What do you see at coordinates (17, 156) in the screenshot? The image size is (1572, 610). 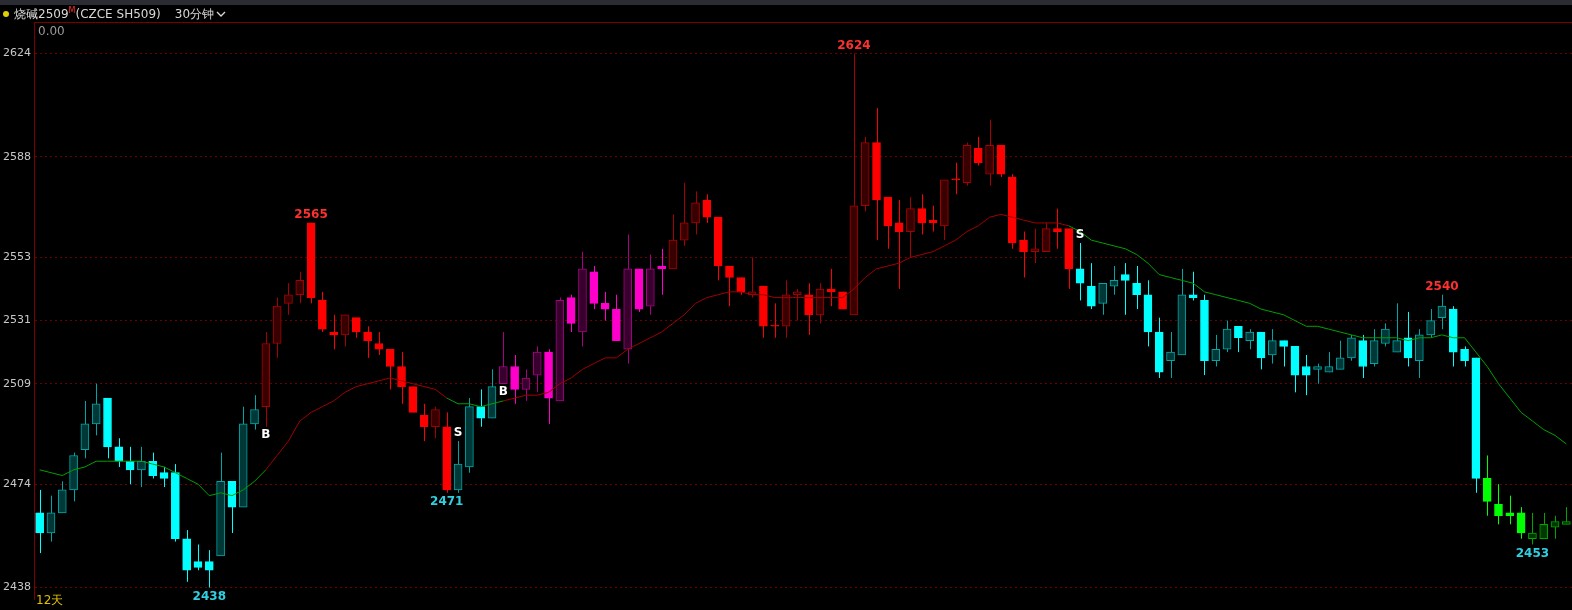 I see `y-tick-label: 2588` at bounding box center [17, 156].